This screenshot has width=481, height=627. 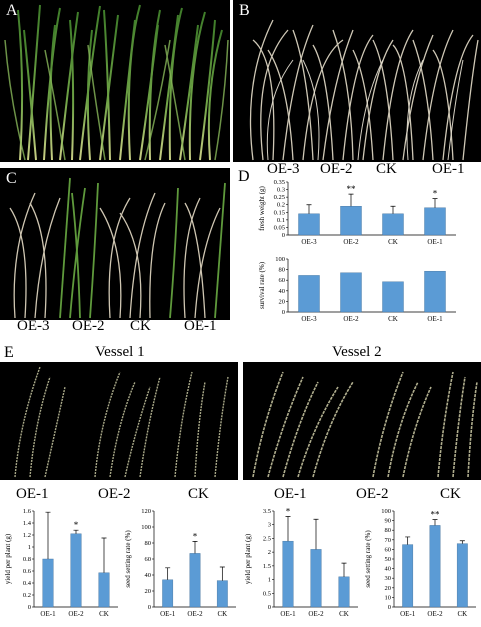 I want to click on y-tick-label: 1.2, so click(x=27, y=535).